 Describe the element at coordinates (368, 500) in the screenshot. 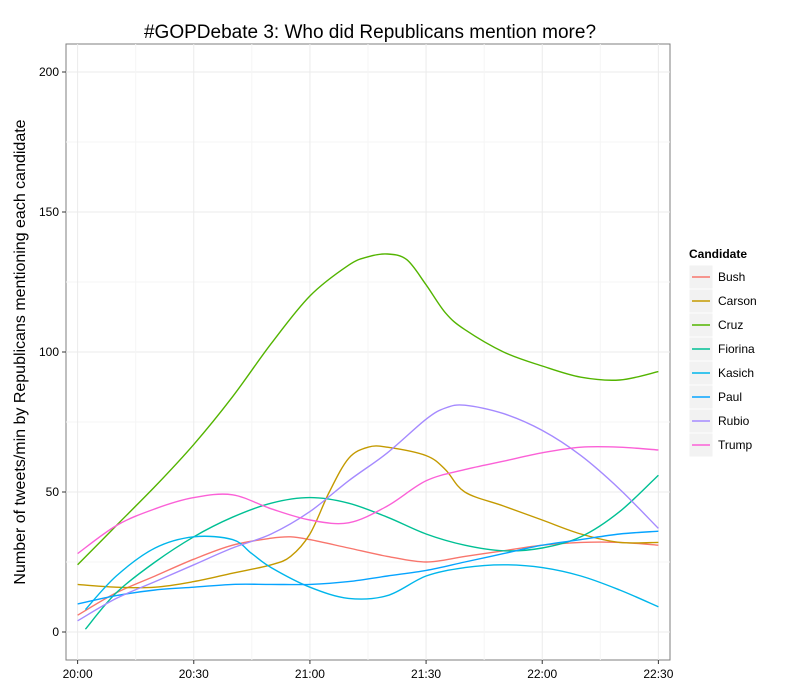

I see `series-line-trump` at that location.